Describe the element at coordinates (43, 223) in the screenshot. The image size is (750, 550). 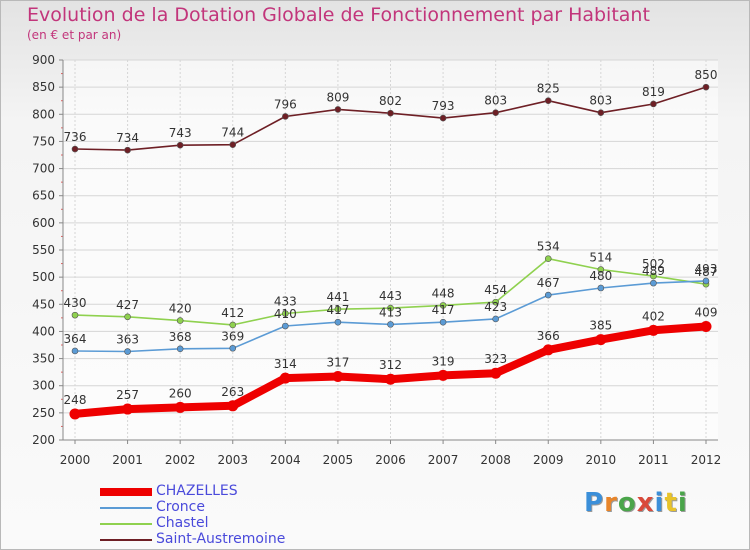
I see `y-tick-label: 600` at that location.